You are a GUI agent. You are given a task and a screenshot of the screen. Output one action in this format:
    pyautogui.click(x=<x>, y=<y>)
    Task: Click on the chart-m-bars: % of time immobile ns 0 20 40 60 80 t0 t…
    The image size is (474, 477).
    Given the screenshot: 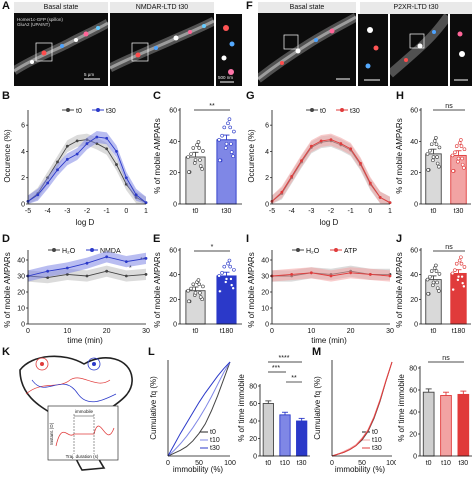 What is the action you would take?
    pyautogui.click(x=434, y=411)
    